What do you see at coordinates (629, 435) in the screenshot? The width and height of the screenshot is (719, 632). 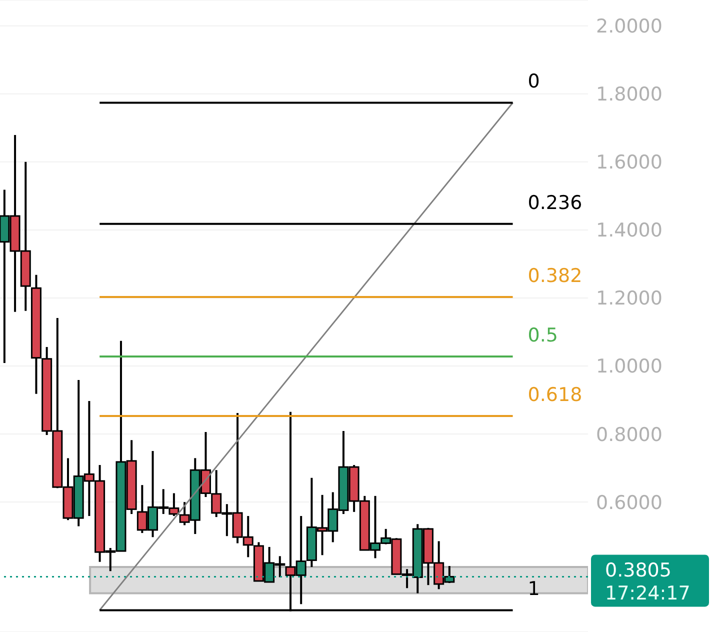 I see `y-tick-label: 0.8000` at bounding box center [629, 435].